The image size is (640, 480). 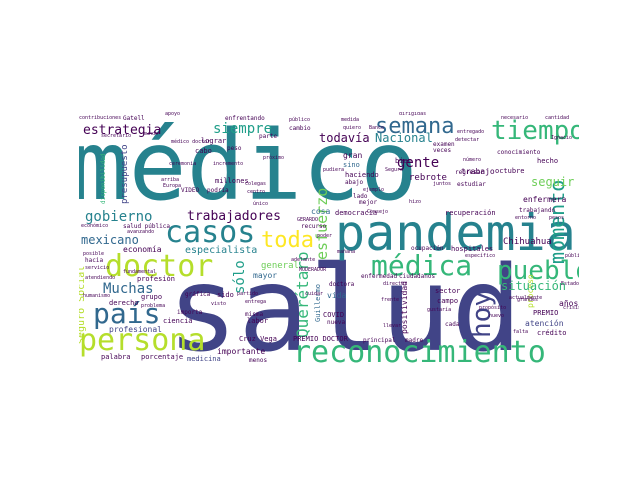 What do you see at coordinates (248, 294) in the screenshot?
I see `word-partido: partido` at bounding box center [248, 294].